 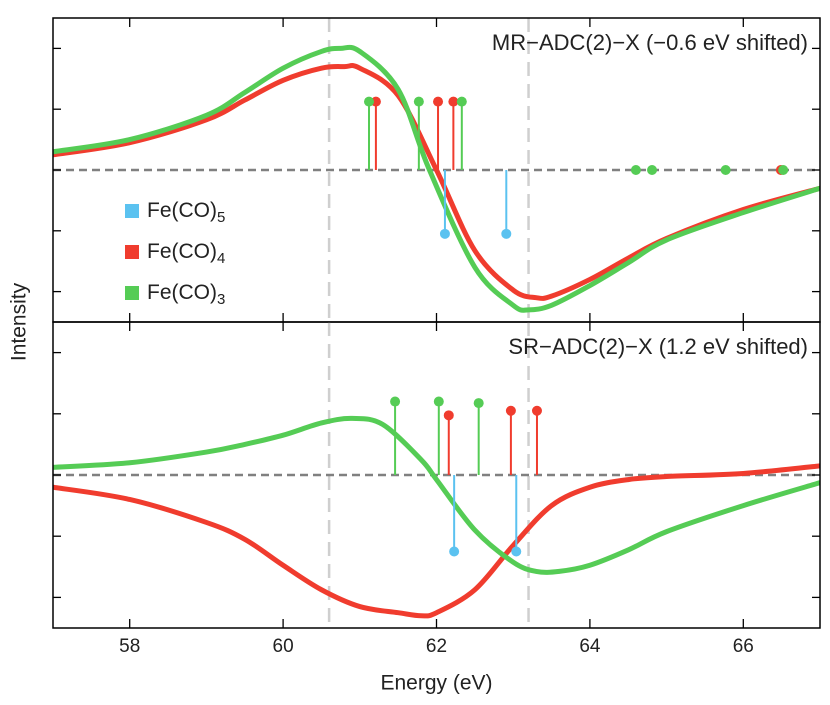 What do you see at coordinates (19, 321) in the screenshot?
I see `y-axis-label: Intensity` at bounding box center [19, 321].